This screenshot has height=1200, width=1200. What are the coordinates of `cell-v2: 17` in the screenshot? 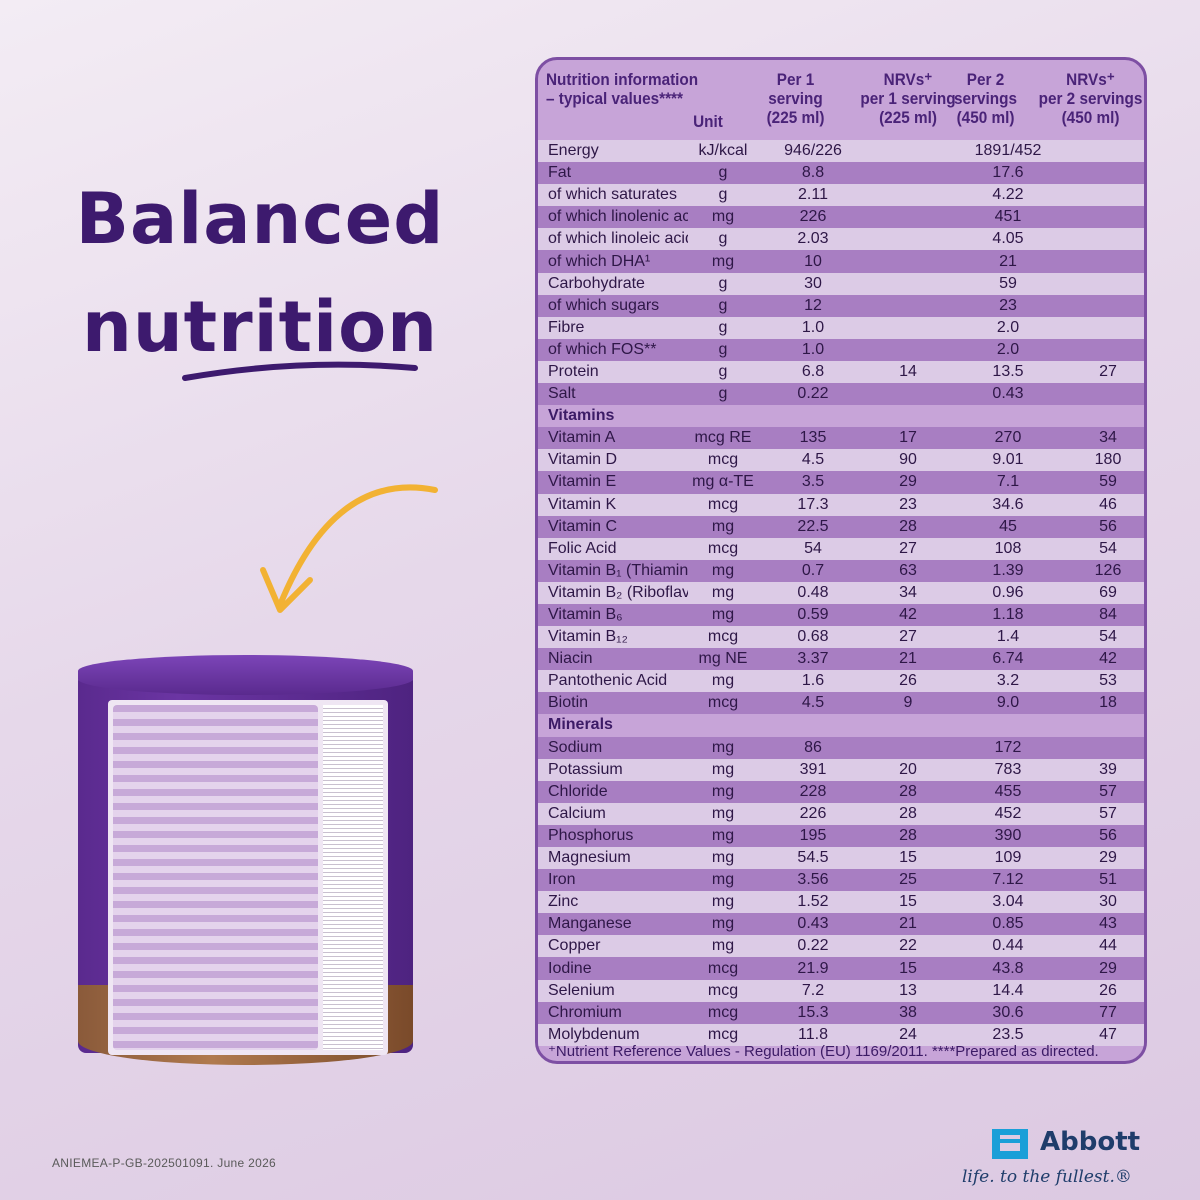 It's located at (908, 438).